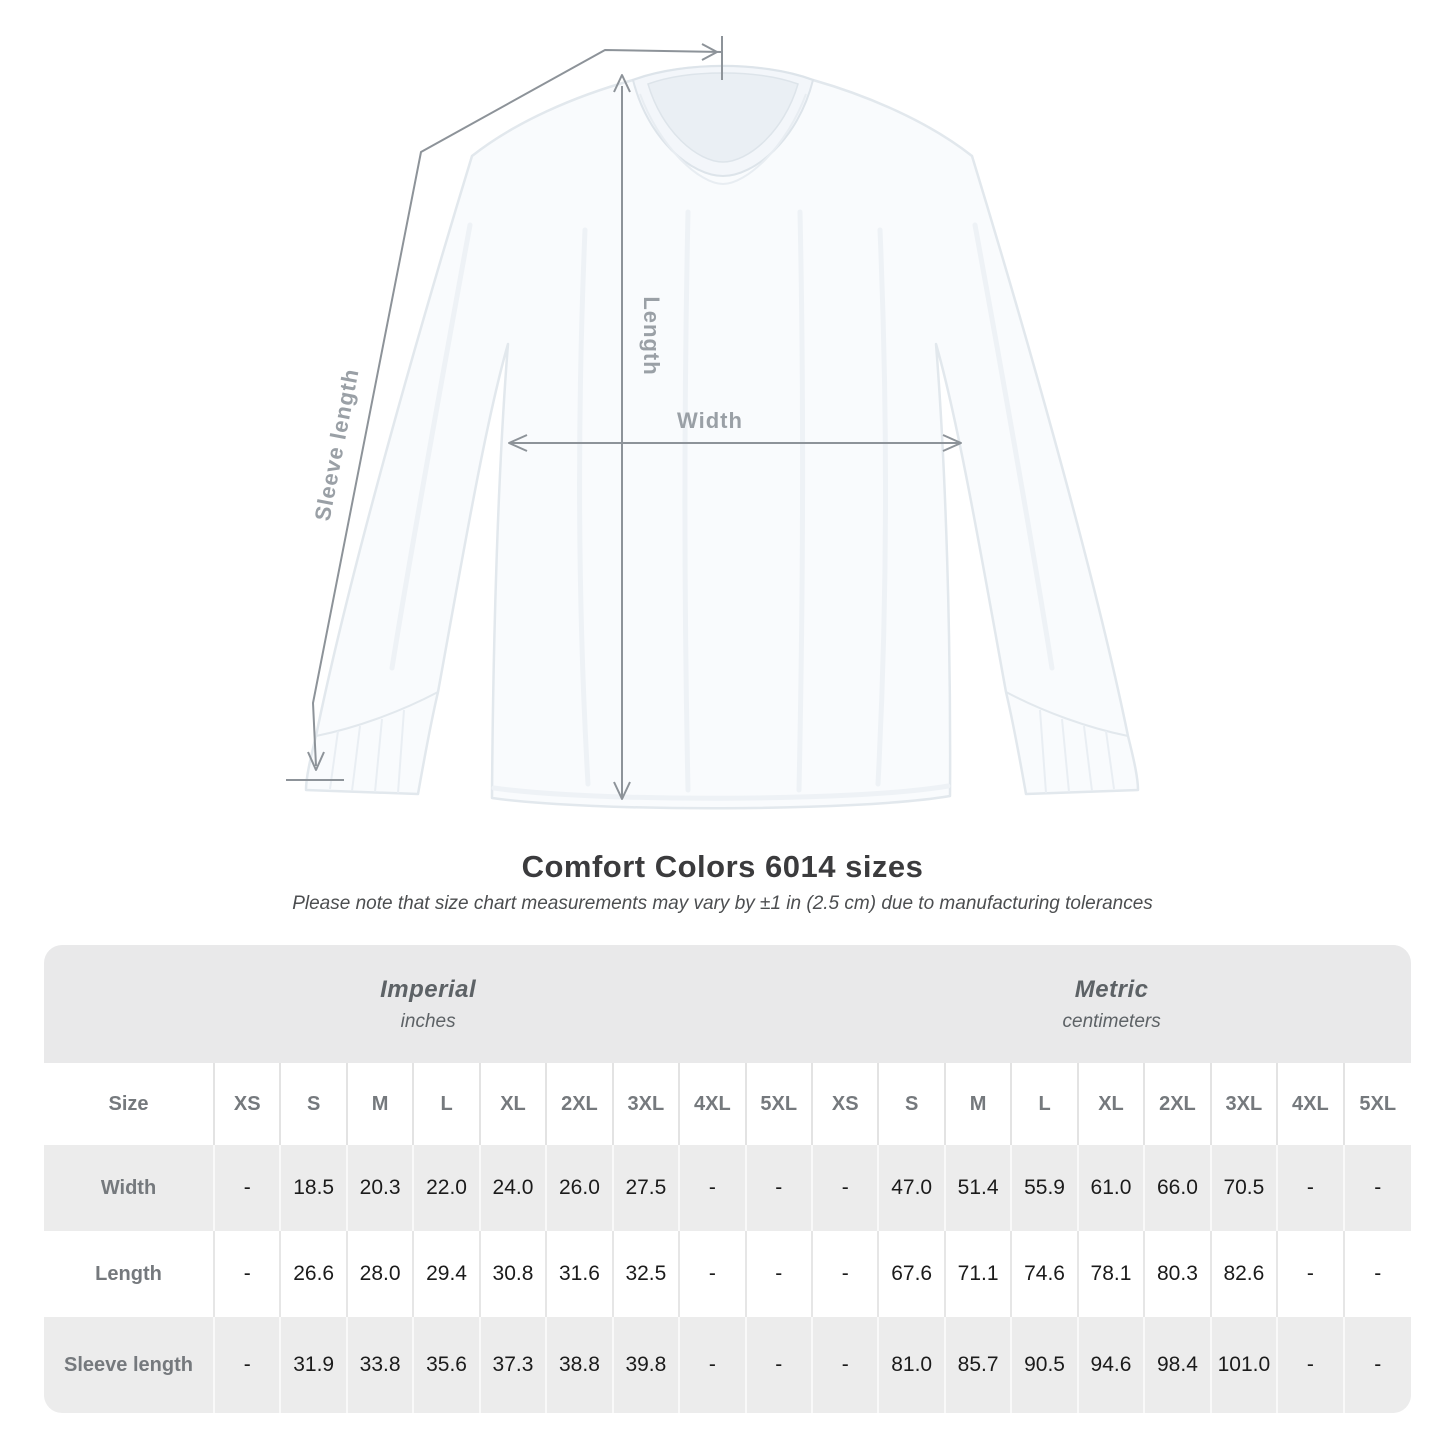  I want to click on size-value-cell: 27.5, so click(647, 1188).